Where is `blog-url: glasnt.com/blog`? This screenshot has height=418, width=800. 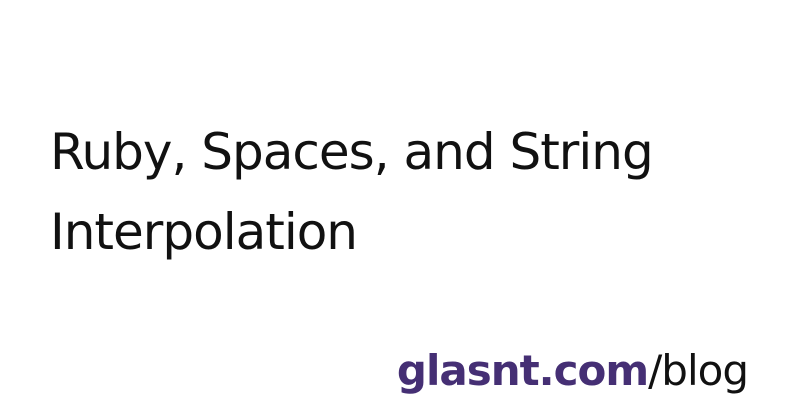
blog-url: glasnt.com/blog is located at coordinates (572, 371).